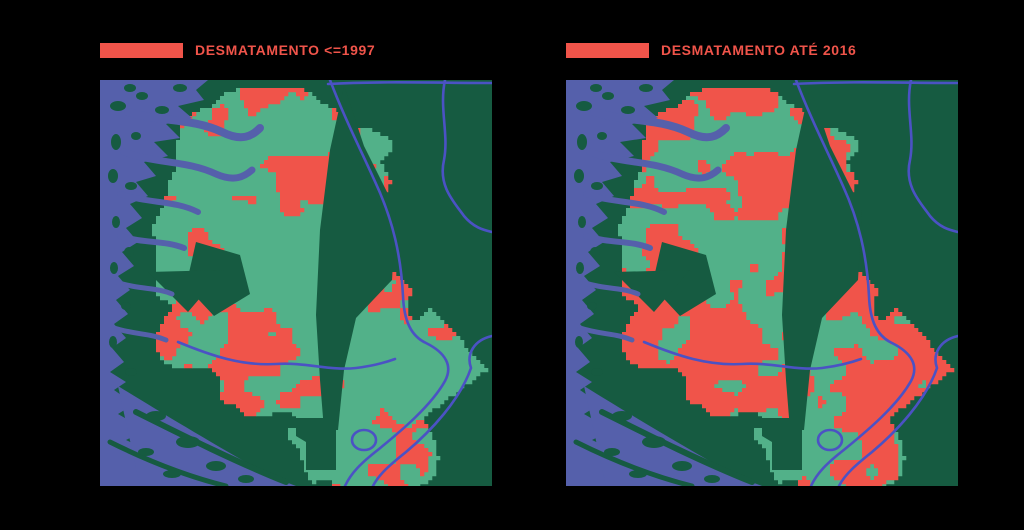 The image size is (1024, 530). I want to click on legend-1997: DESMATAMENTO <=1997, so click(300, 50).